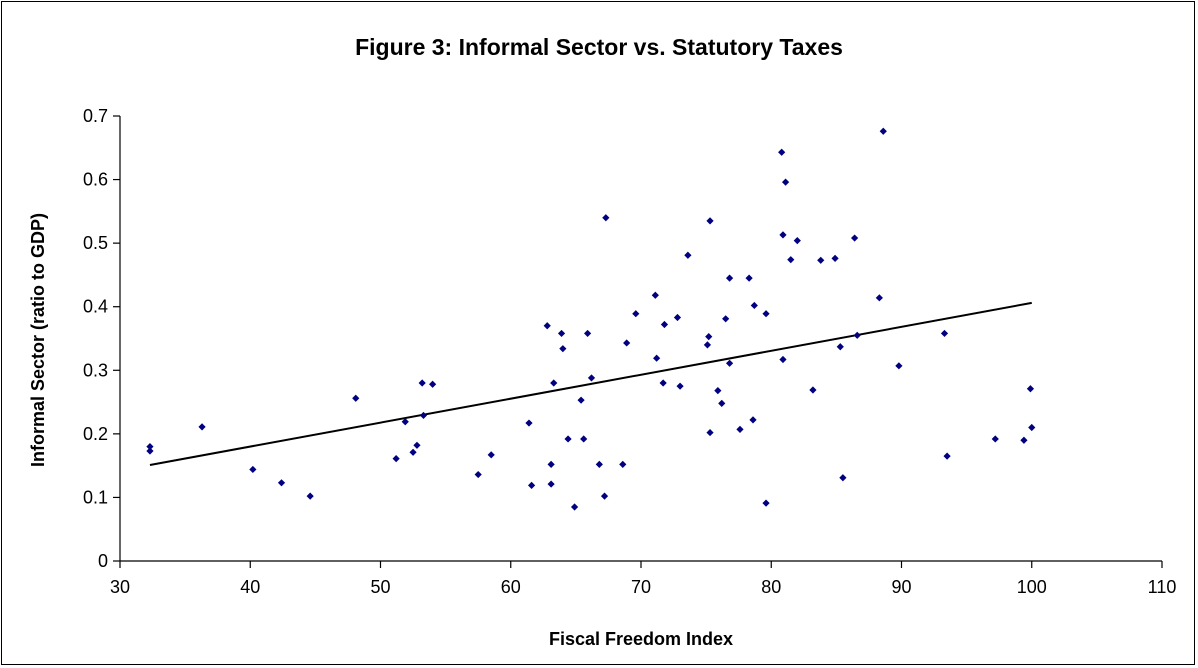 The height and width of the screenshot is (668, 1198). What do you see at coordinates (95, 434) in the screenshot?
I see `y-tick-label: 0.2` at bounding box center [95, 434].